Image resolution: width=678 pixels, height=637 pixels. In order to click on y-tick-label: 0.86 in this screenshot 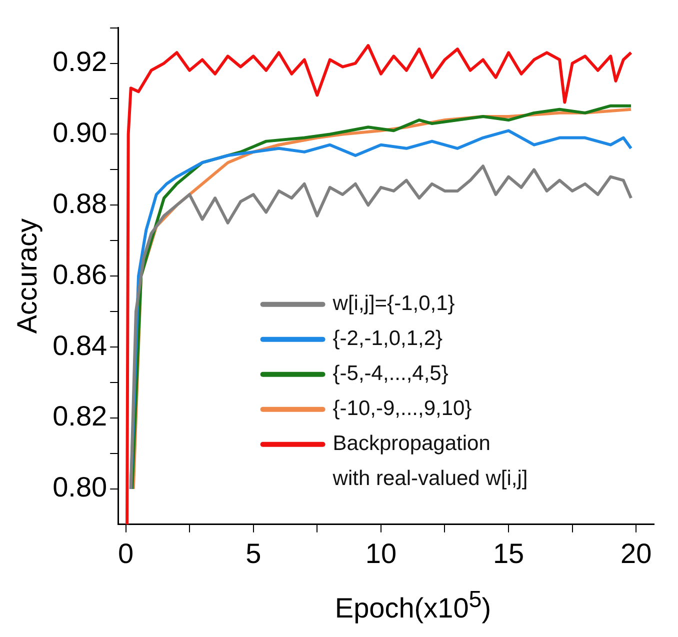, I will do `click(80, 274)`.